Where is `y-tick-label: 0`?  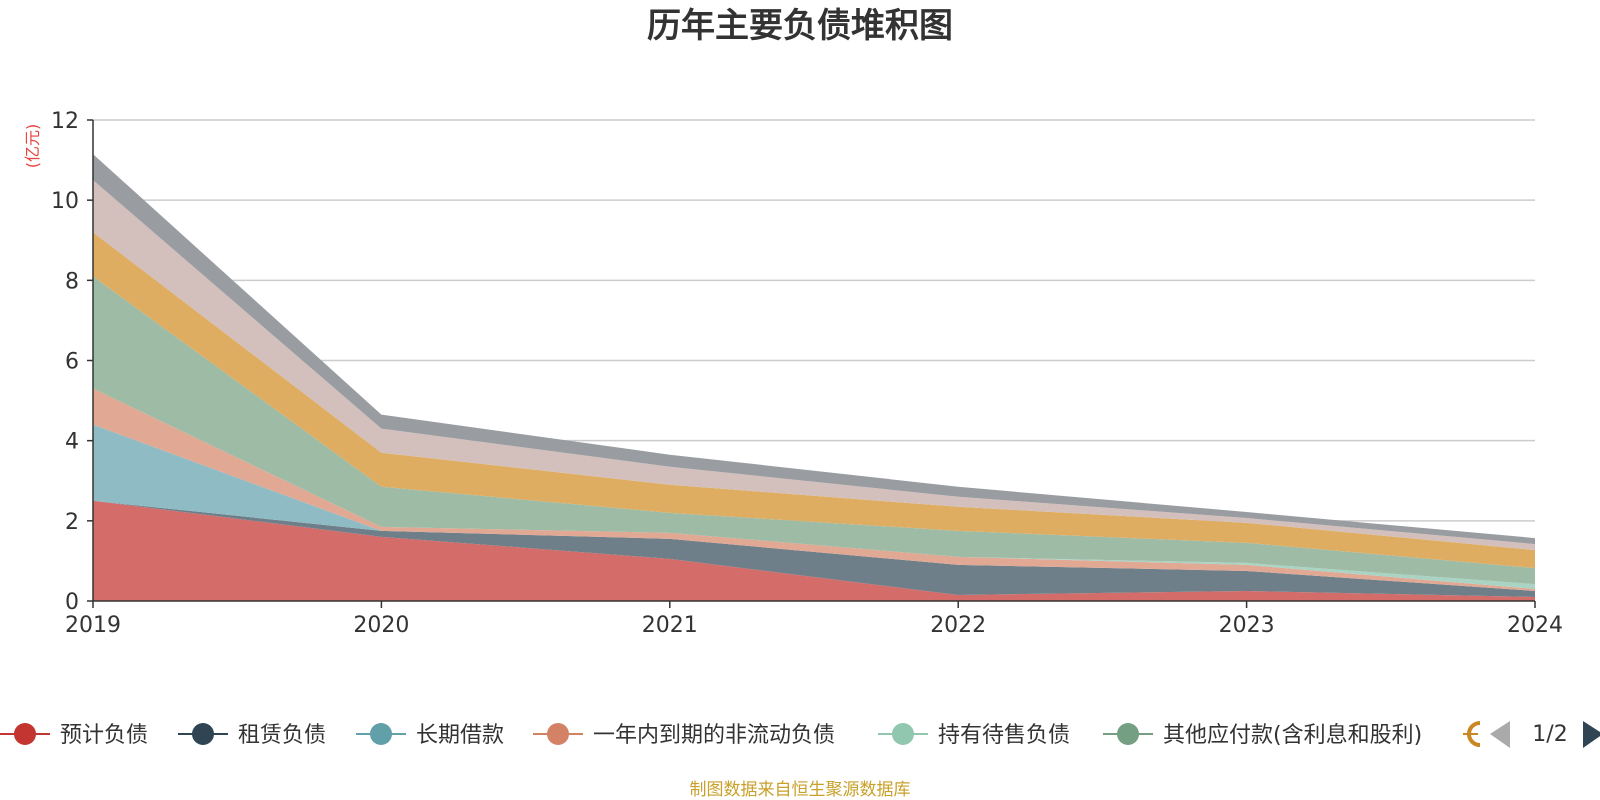 y-tick-label: 0 is located at coordinates (72, 602).